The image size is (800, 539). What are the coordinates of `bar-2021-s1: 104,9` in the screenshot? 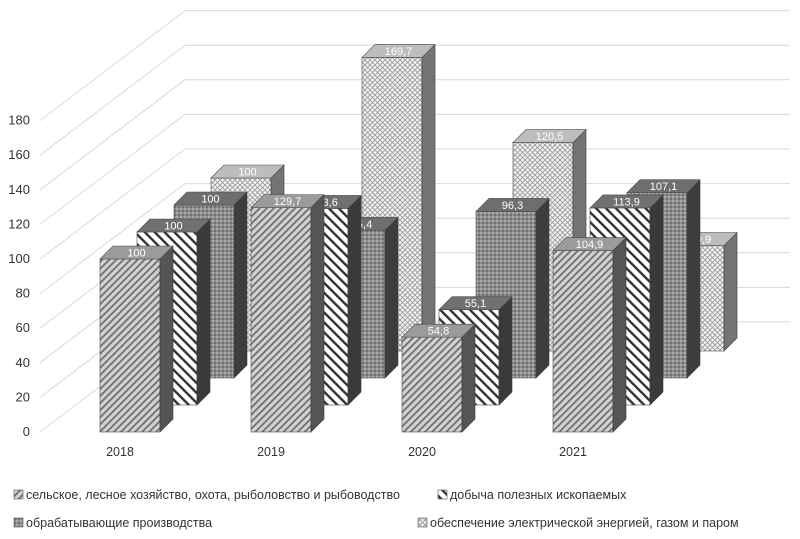 It's located at (589, 334).